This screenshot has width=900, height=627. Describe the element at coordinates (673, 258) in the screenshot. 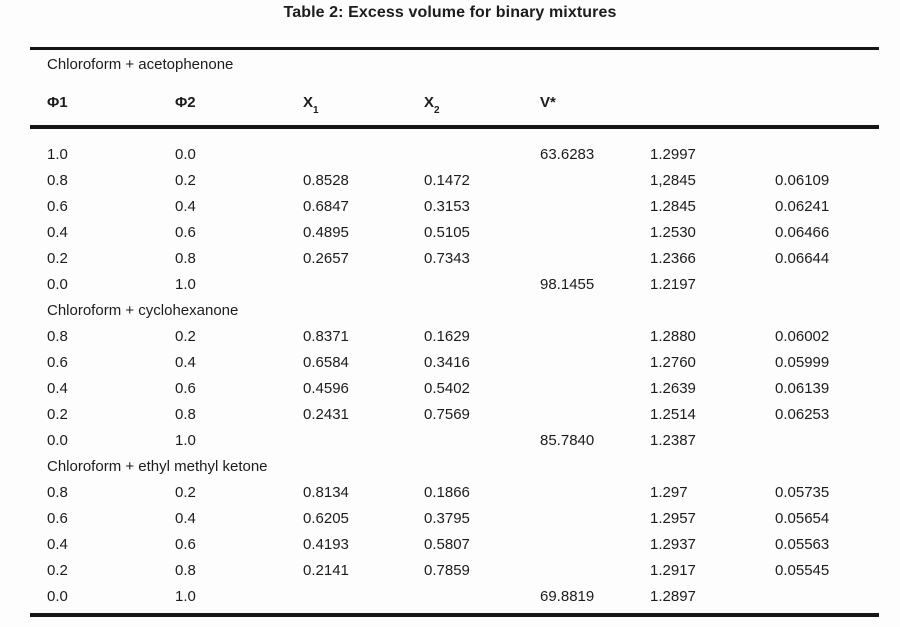

I see `cell-col6: 1.2366` at that location.